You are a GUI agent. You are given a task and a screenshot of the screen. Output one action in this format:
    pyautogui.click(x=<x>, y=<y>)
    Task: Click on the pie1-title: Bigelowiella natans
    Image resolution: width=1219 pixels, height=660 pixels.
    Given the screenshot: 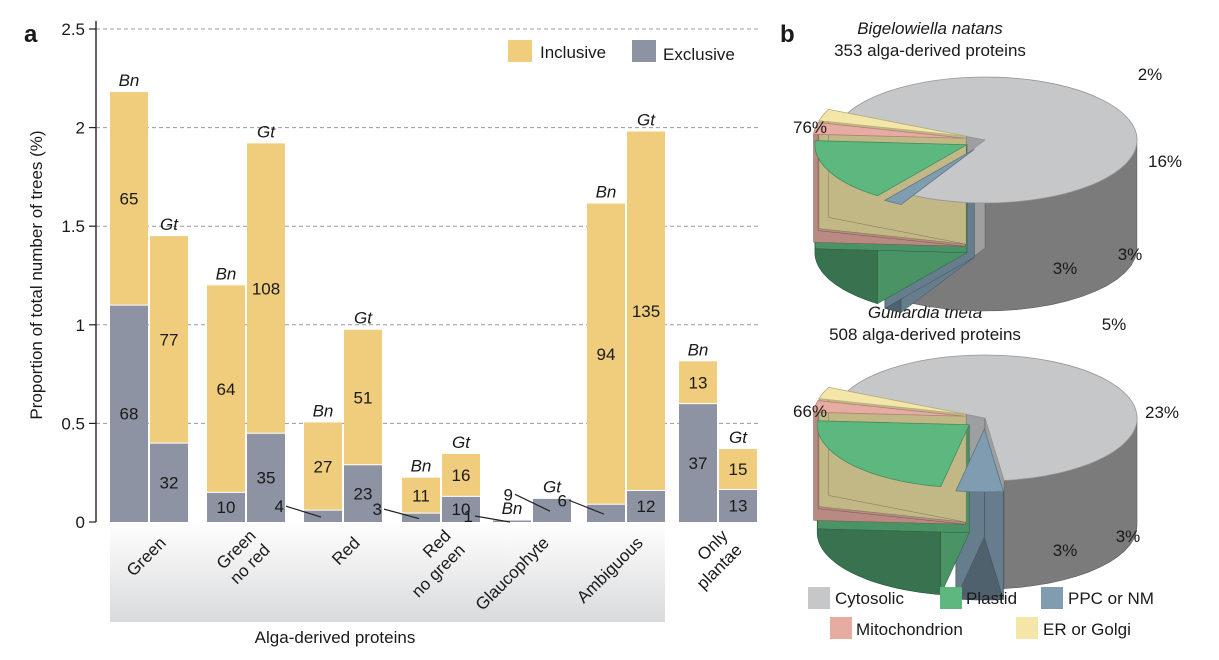 What is the action you would take?
    pyautogui.click(x=930, y=28)
    